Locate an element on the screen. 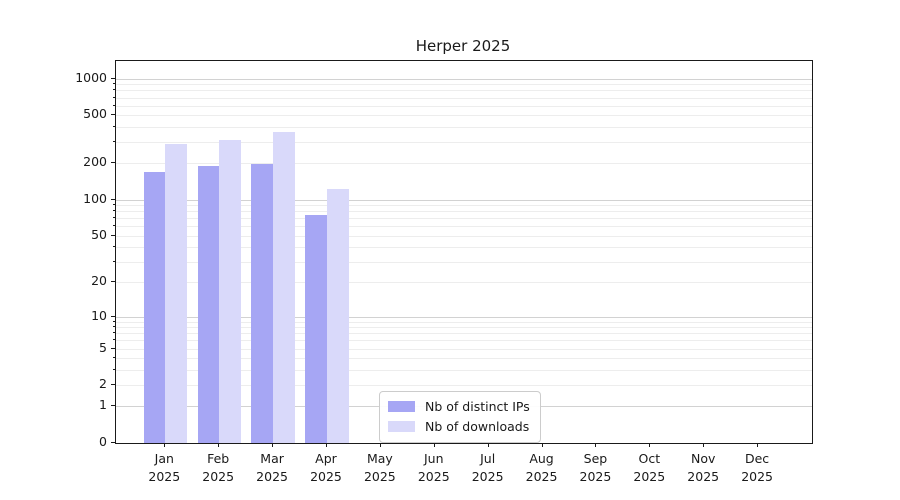 This screenshot has width=900, height=500. x-tick-label: Jul 2025 is located at coordinates (487, 467).